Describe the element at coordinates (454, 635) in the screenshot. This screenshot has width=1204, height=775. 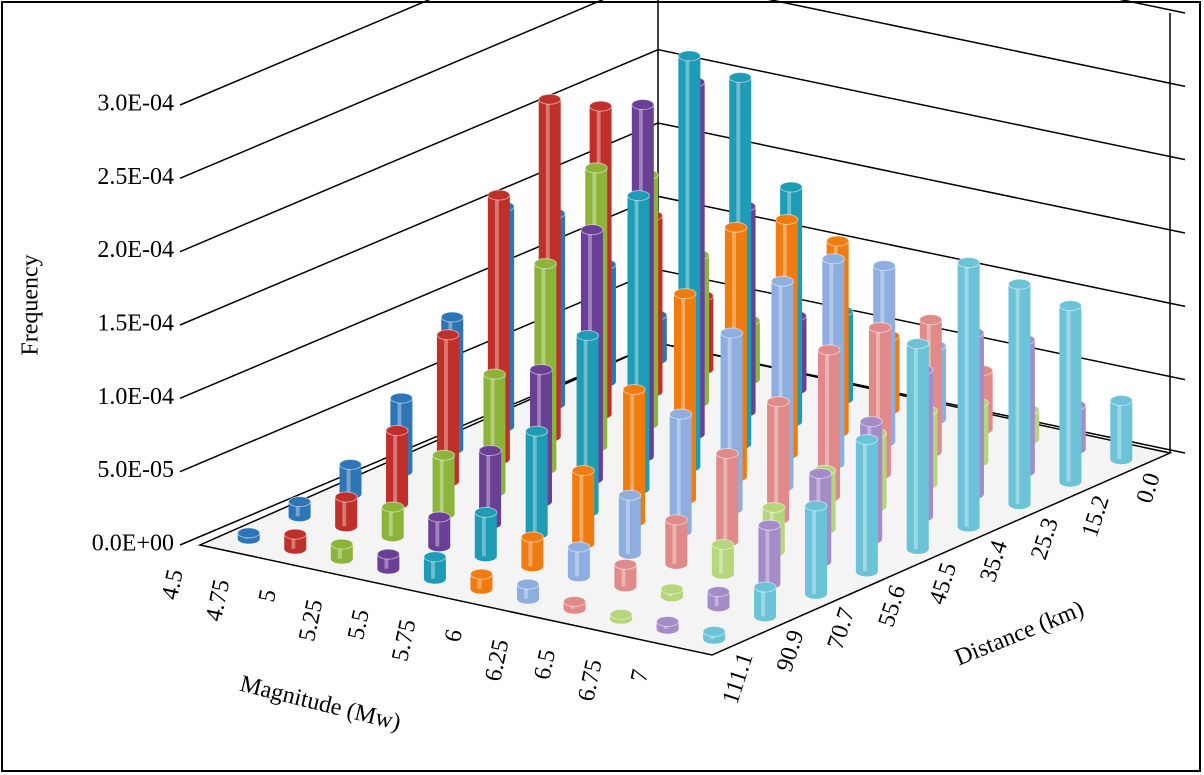
I see `x-tick-label: 6` at that location.